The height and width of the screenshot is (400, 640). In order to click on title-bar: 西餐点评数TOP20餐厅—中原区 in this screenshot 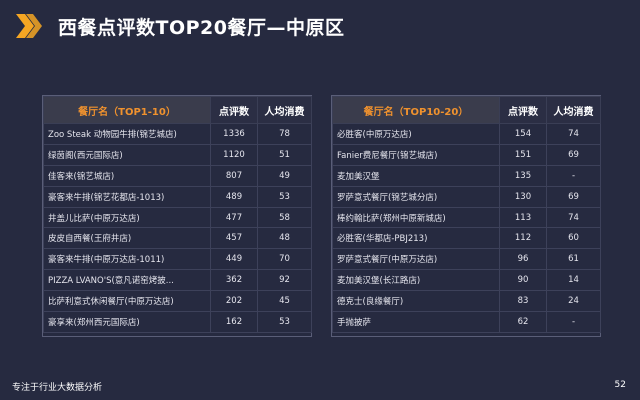, I will do `click(179, 26)`.